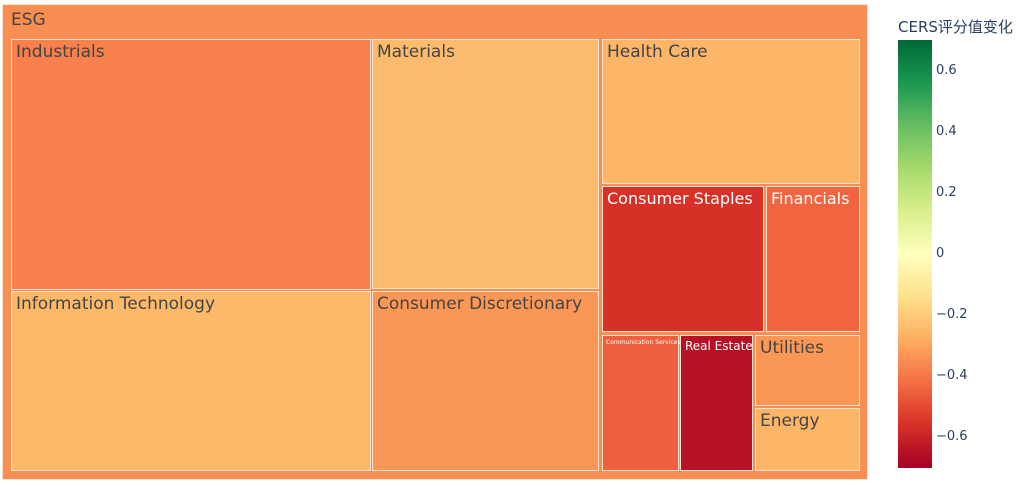 Image resolution: width=1024 pixels, height=486 pixels. Describe the element at coordinates (792, 348) in the screenshot. I see `tile-label: Utilities` at that location.